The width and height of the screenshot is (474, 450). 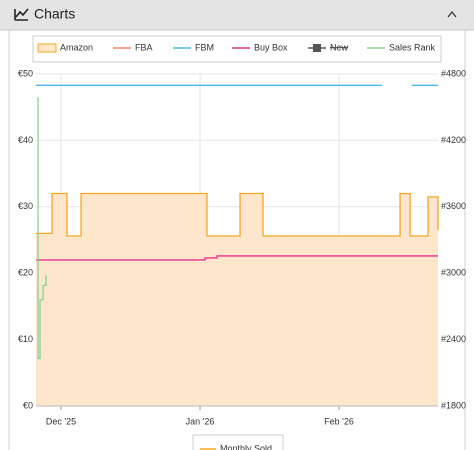 I want to click on x-tick-label: Dec '25, so click(x=61, y=421).